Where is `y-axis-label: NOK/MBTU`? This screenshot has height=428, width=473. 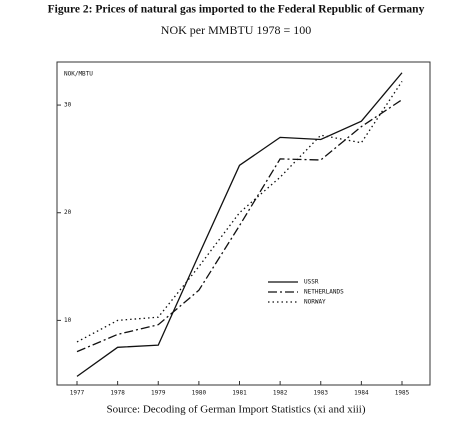
y-axis-label: NOK/MBTU is located at coordinates (78, 74).